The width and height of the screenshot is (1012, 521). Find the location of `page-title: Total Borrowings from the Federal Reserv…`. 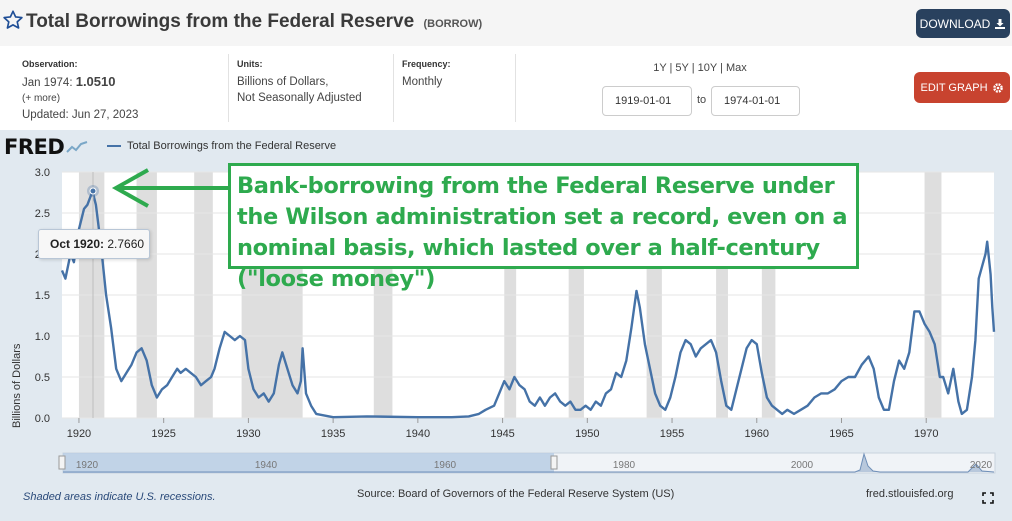

page-title: Total Borrowings from the Federal Reserv… is located at coordinates (254, 22).